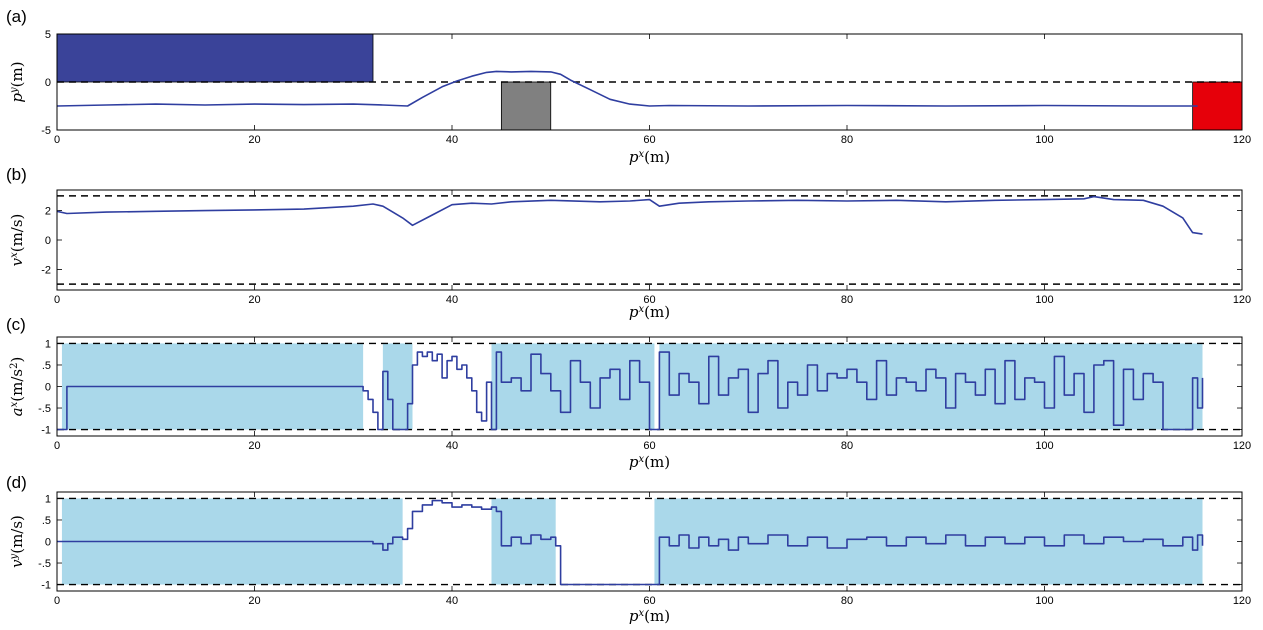  Describe the element at coordinates (48, 344) in the screenshot. I see `y-tick-label-c-4: 1` at that location.